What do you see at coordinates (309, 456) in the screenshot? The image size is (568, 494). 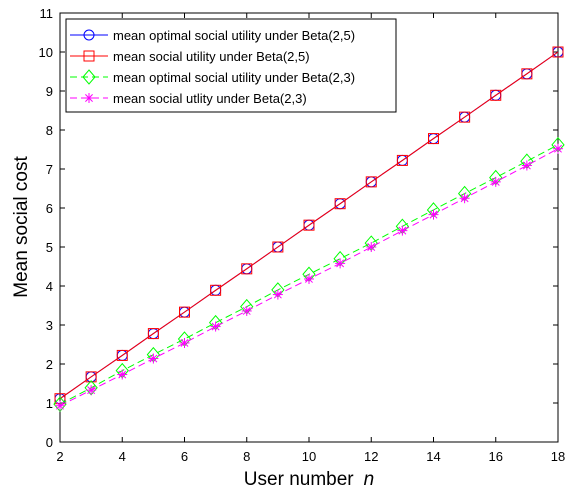 I see `x-tick-label: 10` at bounding box center [309, 456].